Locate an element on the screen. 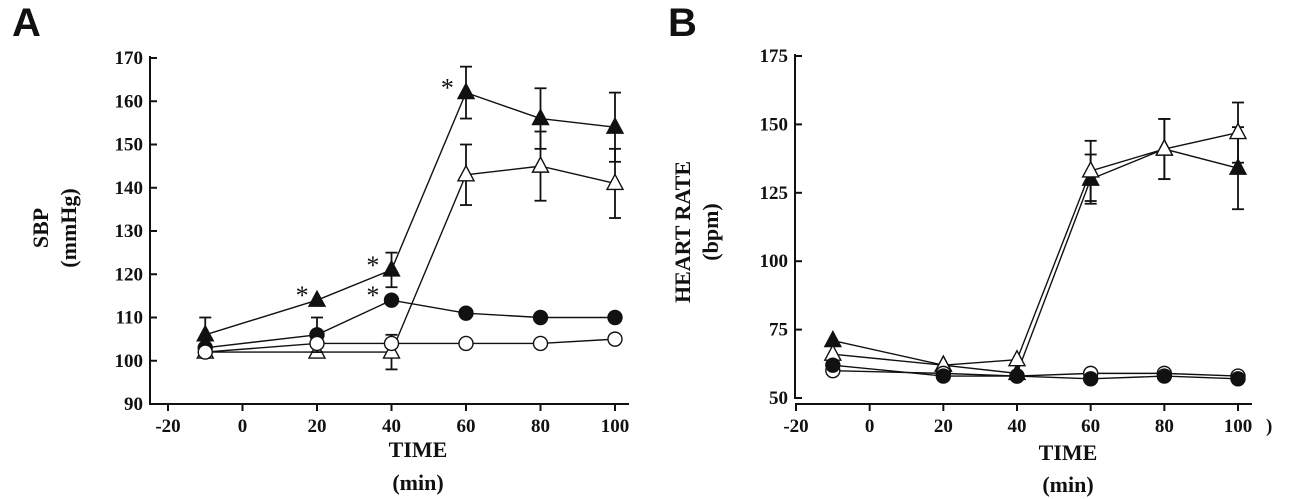 Image resolution: width=1297 pixels, height=499 pixels. y-axis-unit: (bpm) is located at coordinates (710, 231).